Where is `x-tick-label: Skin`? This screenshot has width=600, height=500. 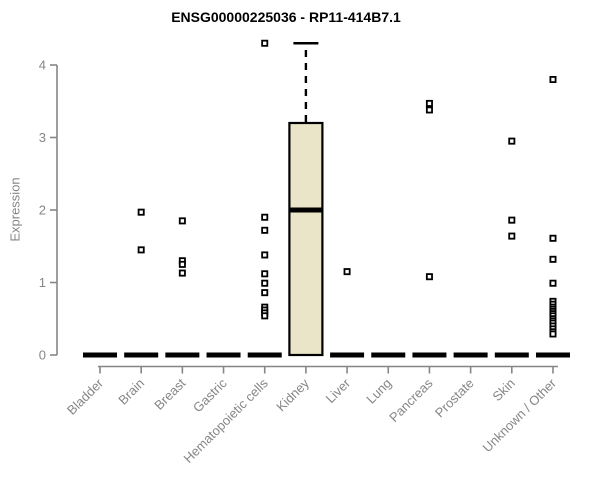
x-tick-label: Skin is located at coordinates (503, 390).